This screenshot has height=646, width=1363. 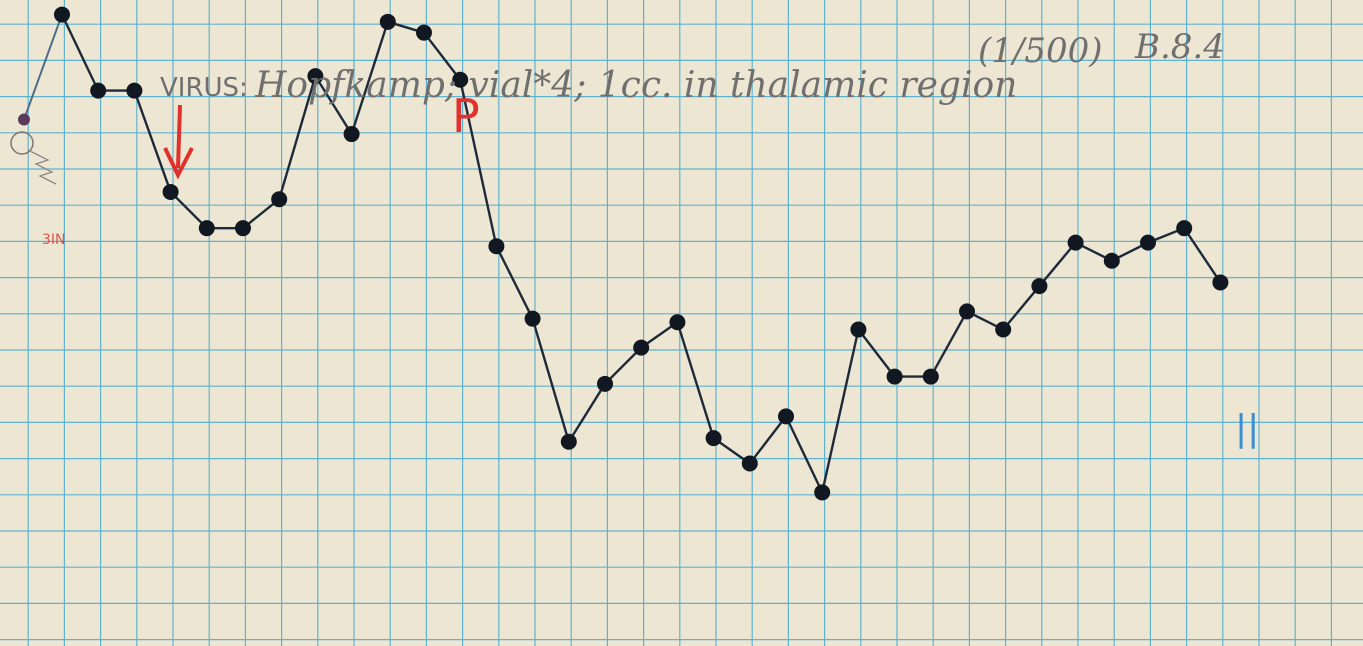 What do you see at coordinates (1247, 428) in the screenshot?
I see `end-mark: ||` at bounding box center [1247, 428].